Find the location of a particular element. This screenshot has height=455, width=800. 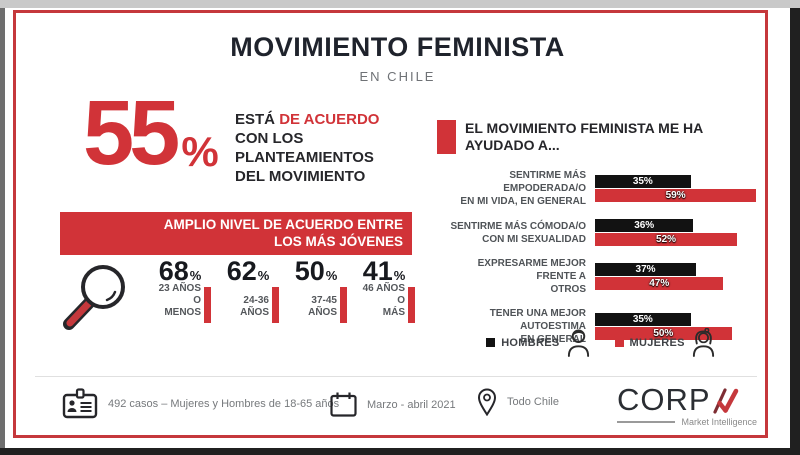

magnifier-icon is located at coordinates (102, 297).